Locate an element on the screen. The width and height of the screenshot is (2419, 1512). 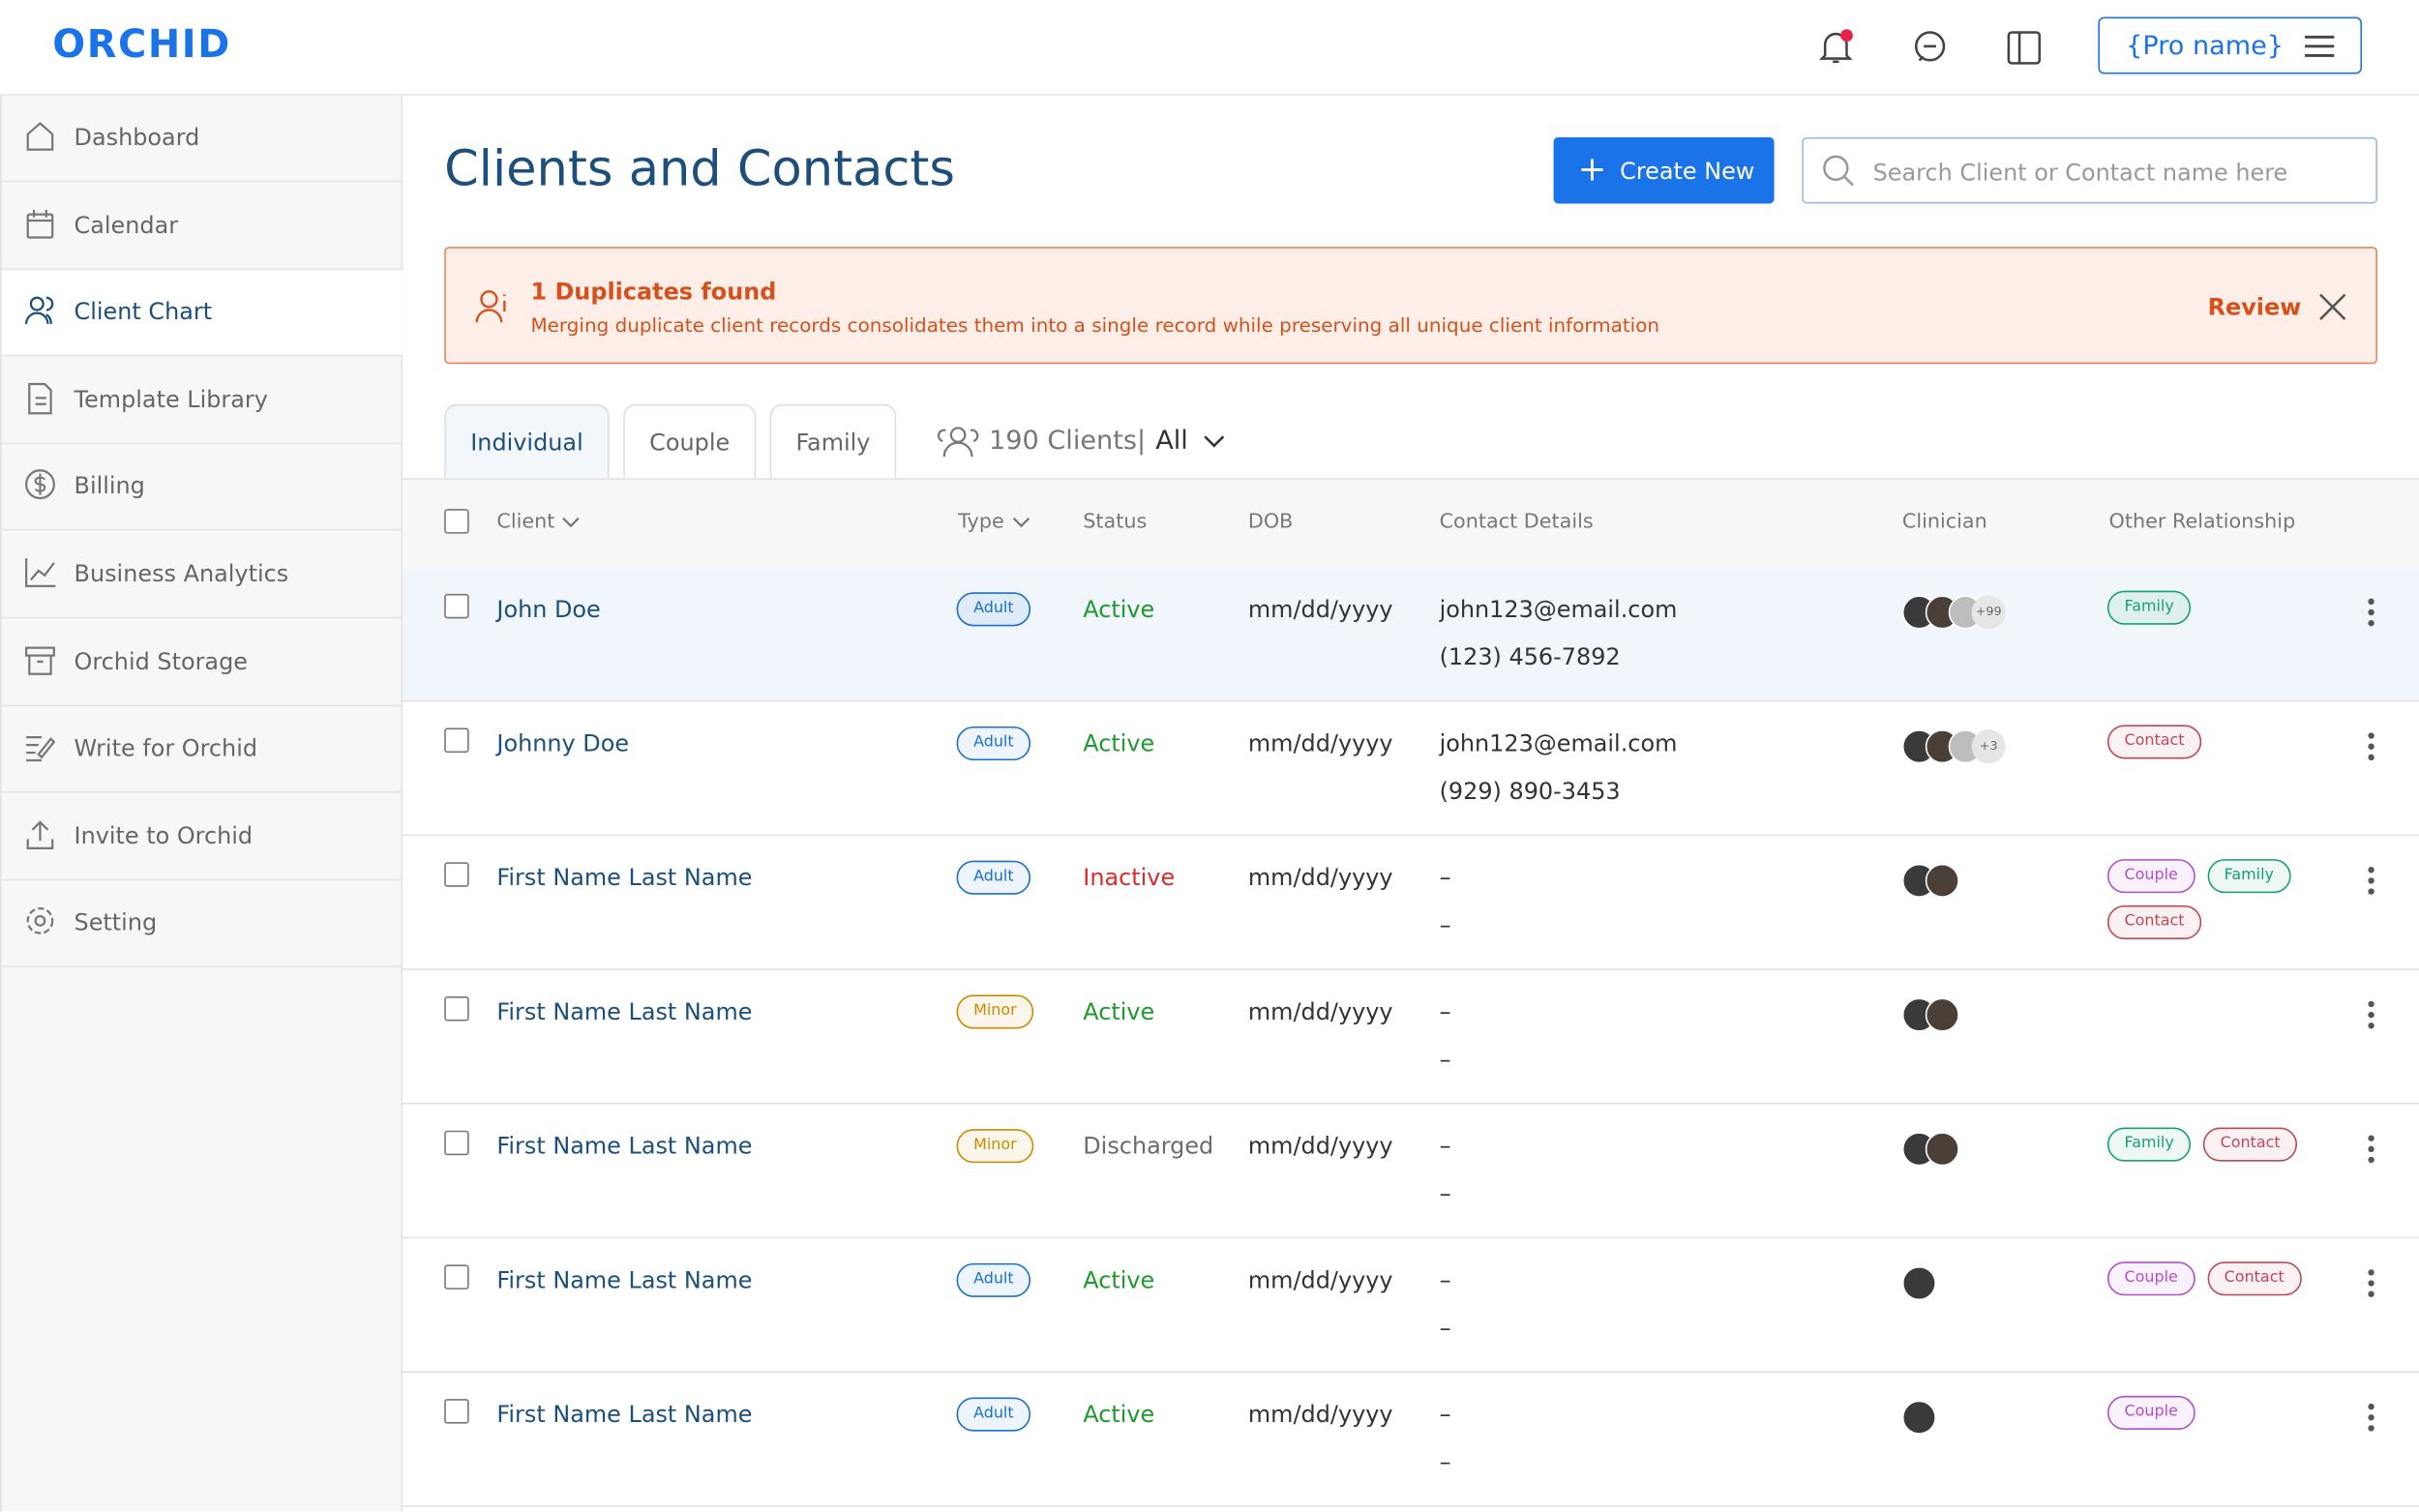
select-all-checkbox is located at coordinates (457, 521).